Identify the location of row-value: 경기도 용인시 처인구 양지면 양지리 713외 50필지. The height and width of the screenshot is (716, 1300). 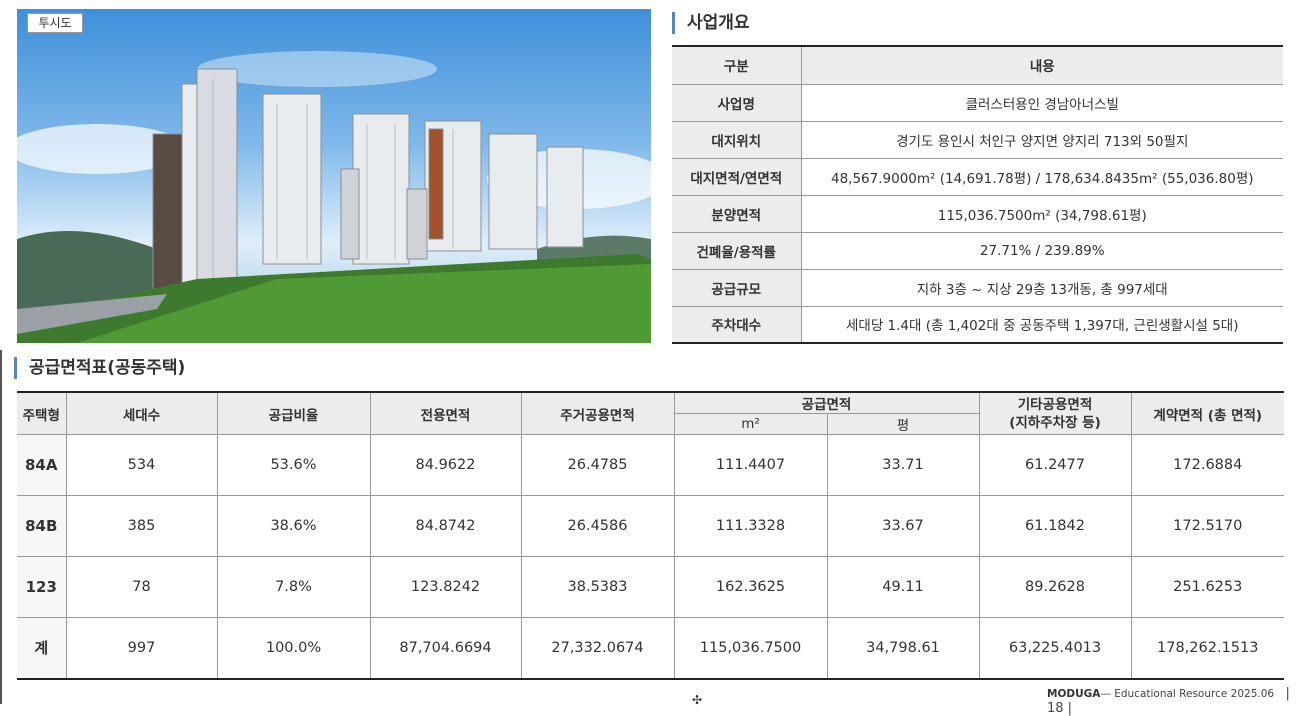
(1042, 140).